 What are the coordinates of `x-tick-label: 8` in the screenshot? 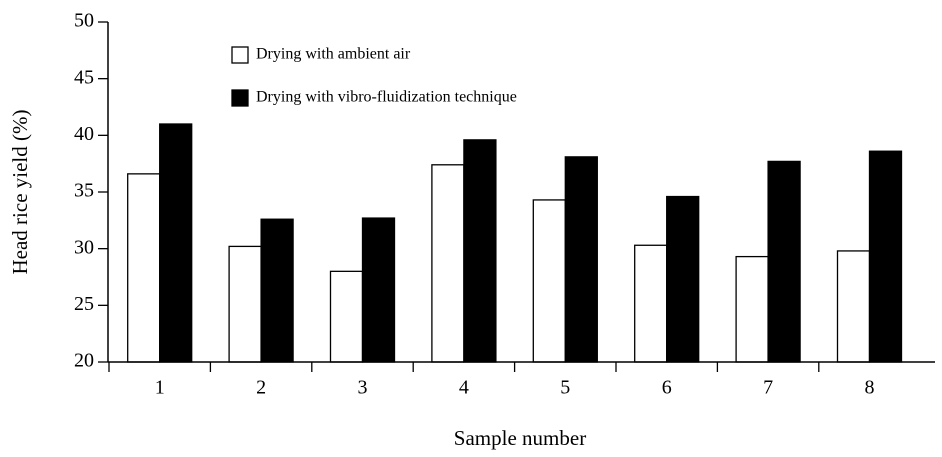 It's located at (870, 388).